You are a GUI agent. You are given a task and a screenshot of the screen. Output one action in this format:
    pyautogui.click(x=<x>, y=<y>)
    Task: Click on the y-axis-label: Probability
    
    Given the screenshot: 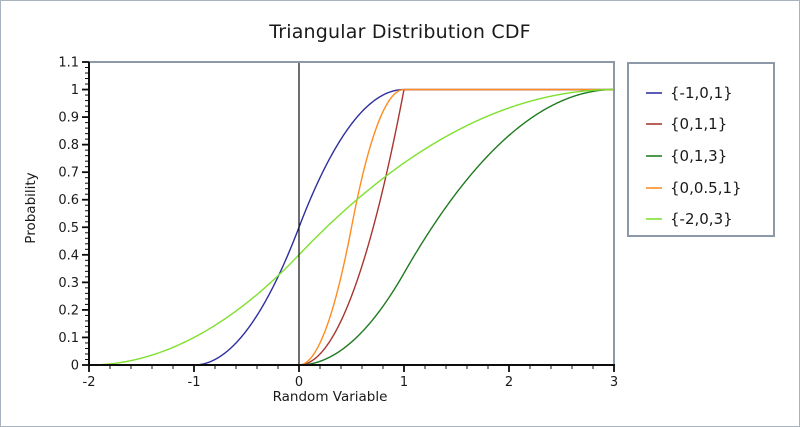 What is the action you would take?
    pyautogui.click(x=31, y=208)
    